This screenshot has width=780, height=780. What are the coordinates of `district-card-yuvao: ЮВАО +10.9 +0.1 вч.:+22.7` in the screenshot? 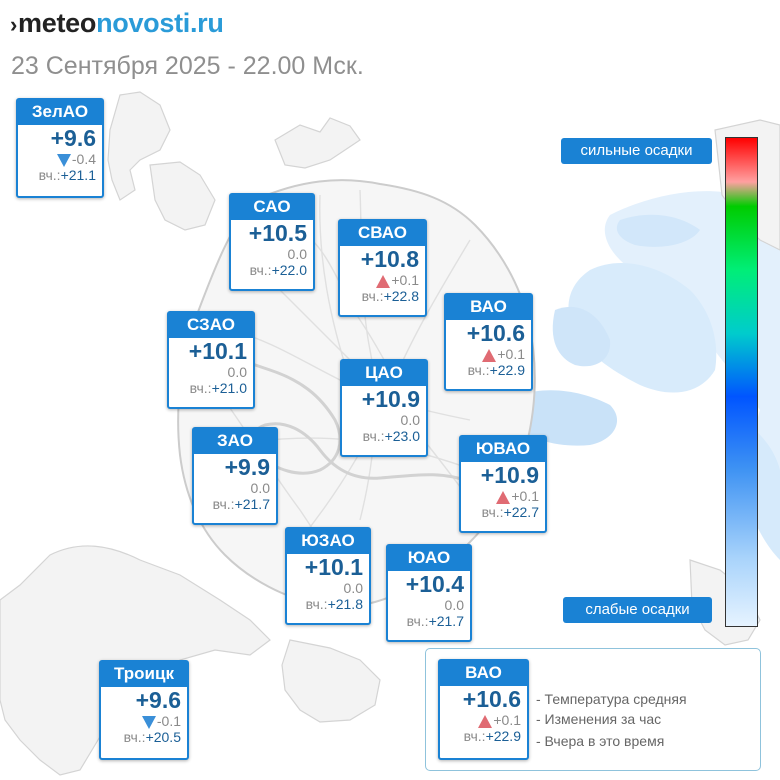 It's located at (503, 484).